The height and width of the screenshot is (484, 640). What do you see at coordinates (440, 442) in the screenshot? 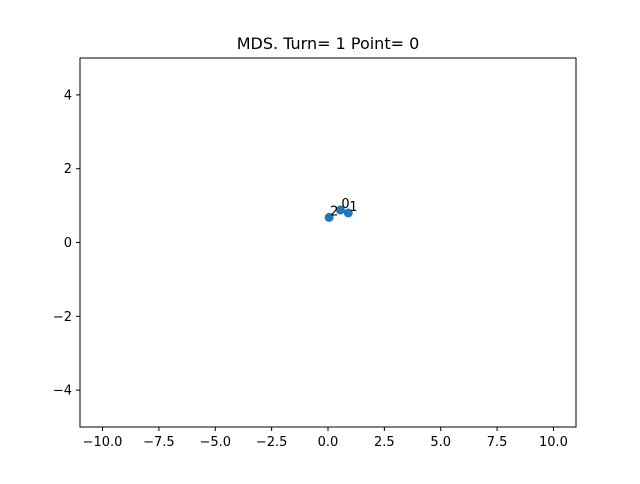
I see `x-tick-label: 5.0` at bounding box center [440, 442].